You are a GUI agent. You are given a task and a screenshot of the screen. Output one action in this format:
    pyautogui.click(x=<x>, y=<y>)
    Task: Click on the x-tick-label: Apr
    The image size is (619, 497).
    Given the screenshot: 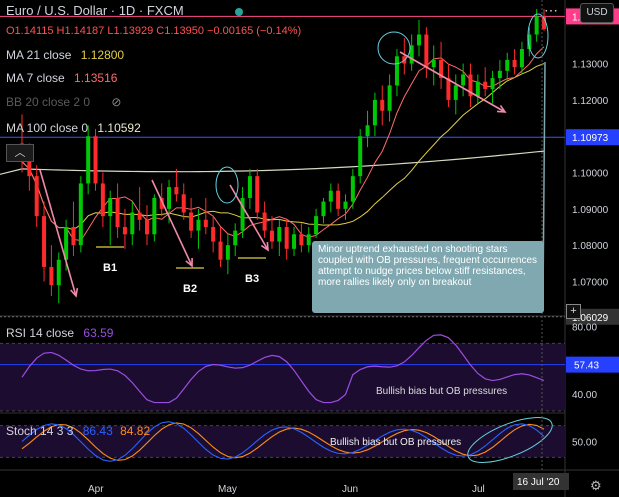 What is the action you would take?
    pyautogui.click(x=96, y=489)
    